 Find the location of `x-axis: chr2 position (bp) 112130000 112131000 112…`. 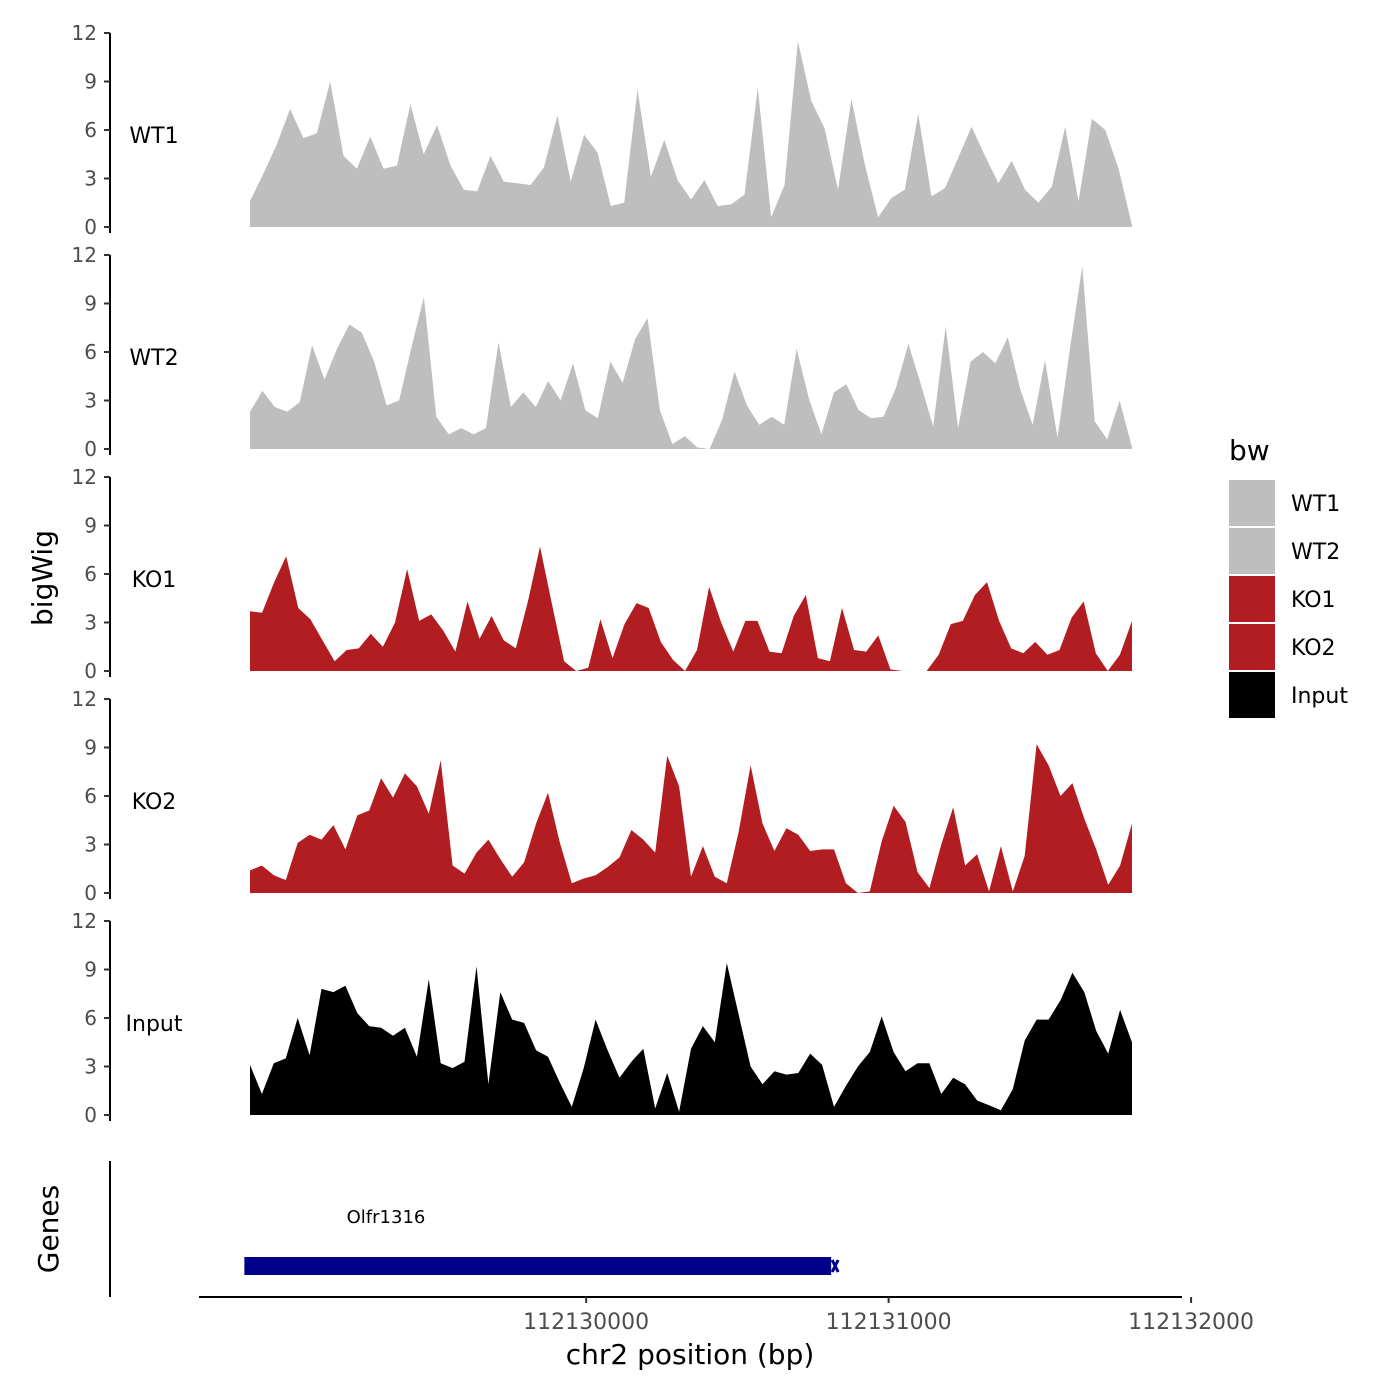

x-axis: chr2 position (bp) 112130000 112131000 112… is located at coordinates (726, 1333).